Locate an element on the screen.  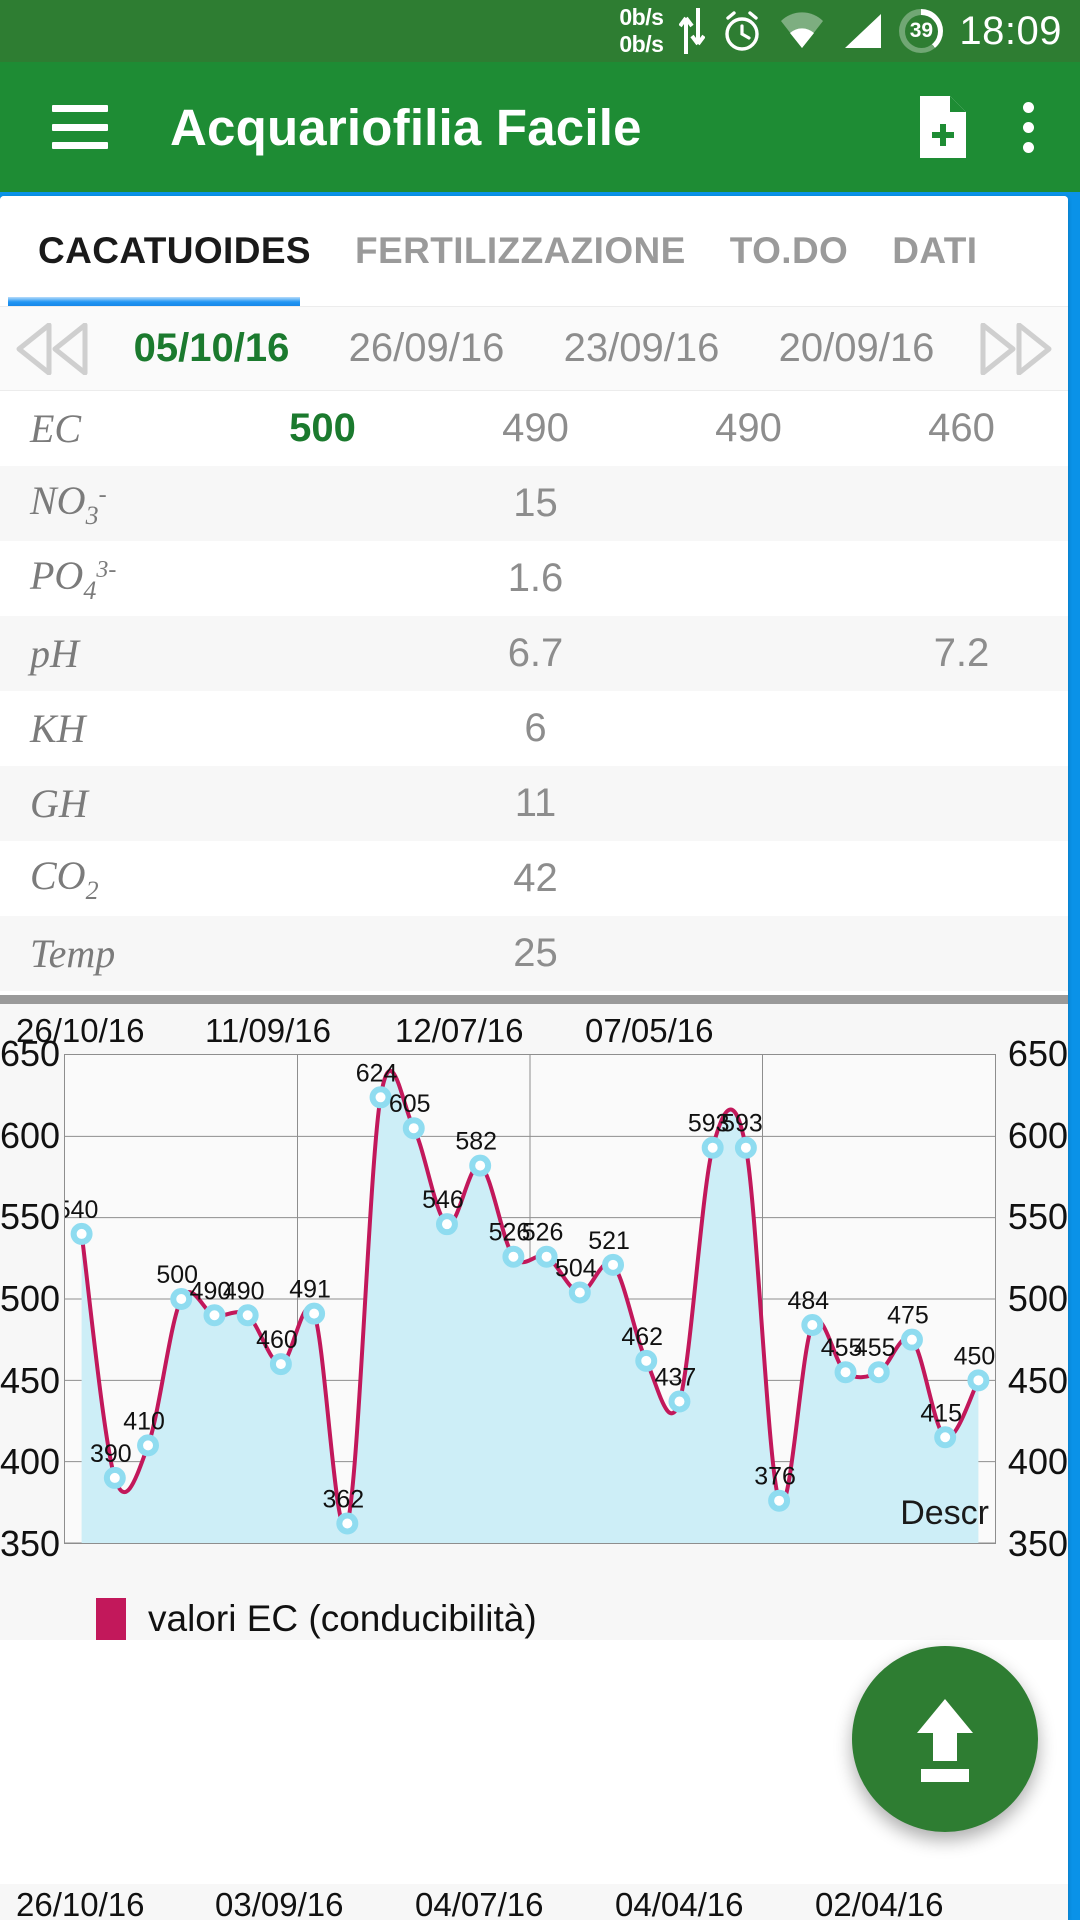
cell-value: 490 is located at coordinates (748, 428).